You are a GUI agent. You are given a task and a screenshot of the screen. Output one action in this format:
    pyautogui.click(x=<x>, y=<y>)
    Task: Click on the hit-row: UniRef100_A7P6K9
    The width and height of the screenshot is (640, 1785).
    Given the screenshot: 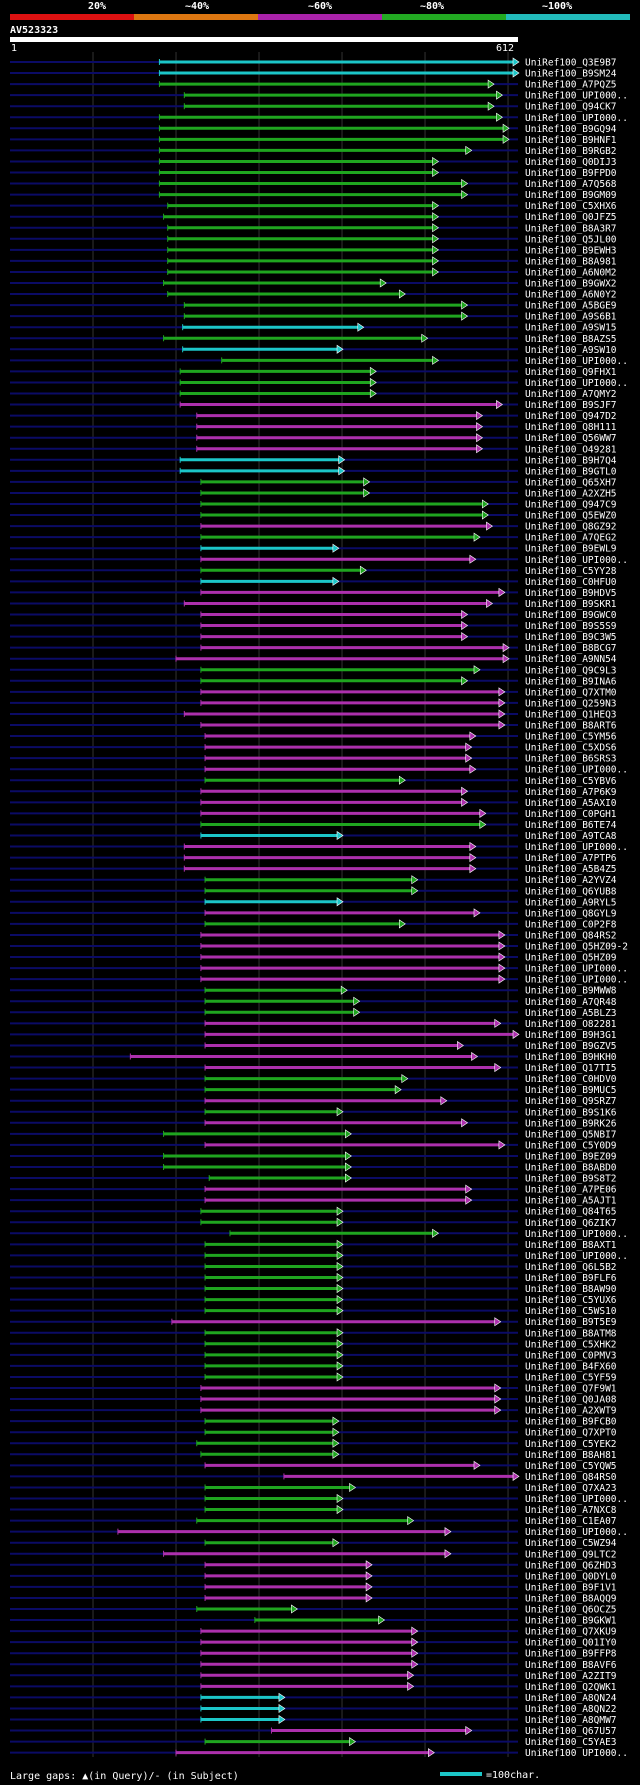 What is the action you would take?
    pyautogui.click(x=313, y=792)
    